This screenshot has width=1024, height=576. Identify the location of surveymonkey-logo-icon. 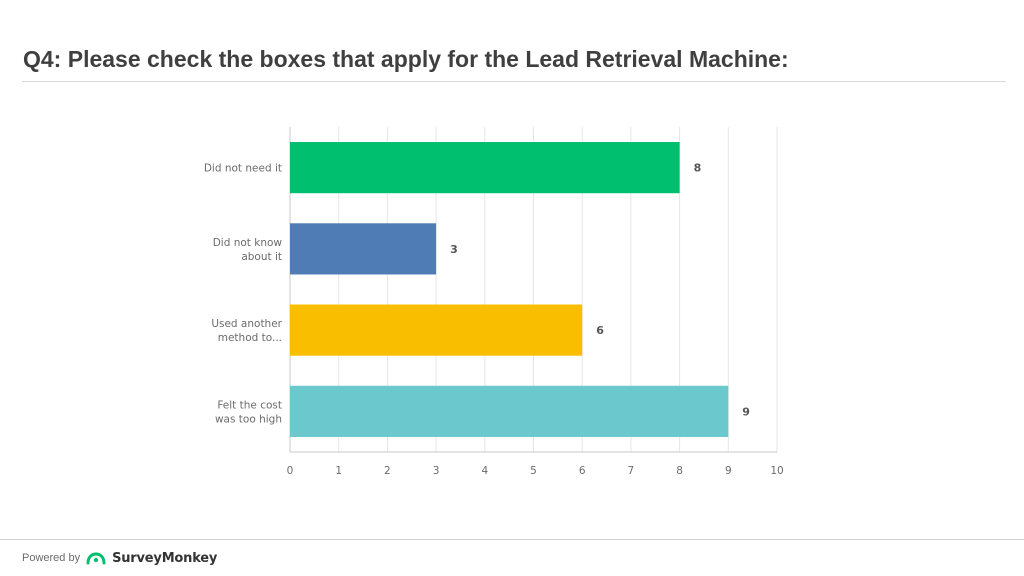
(96, 558).